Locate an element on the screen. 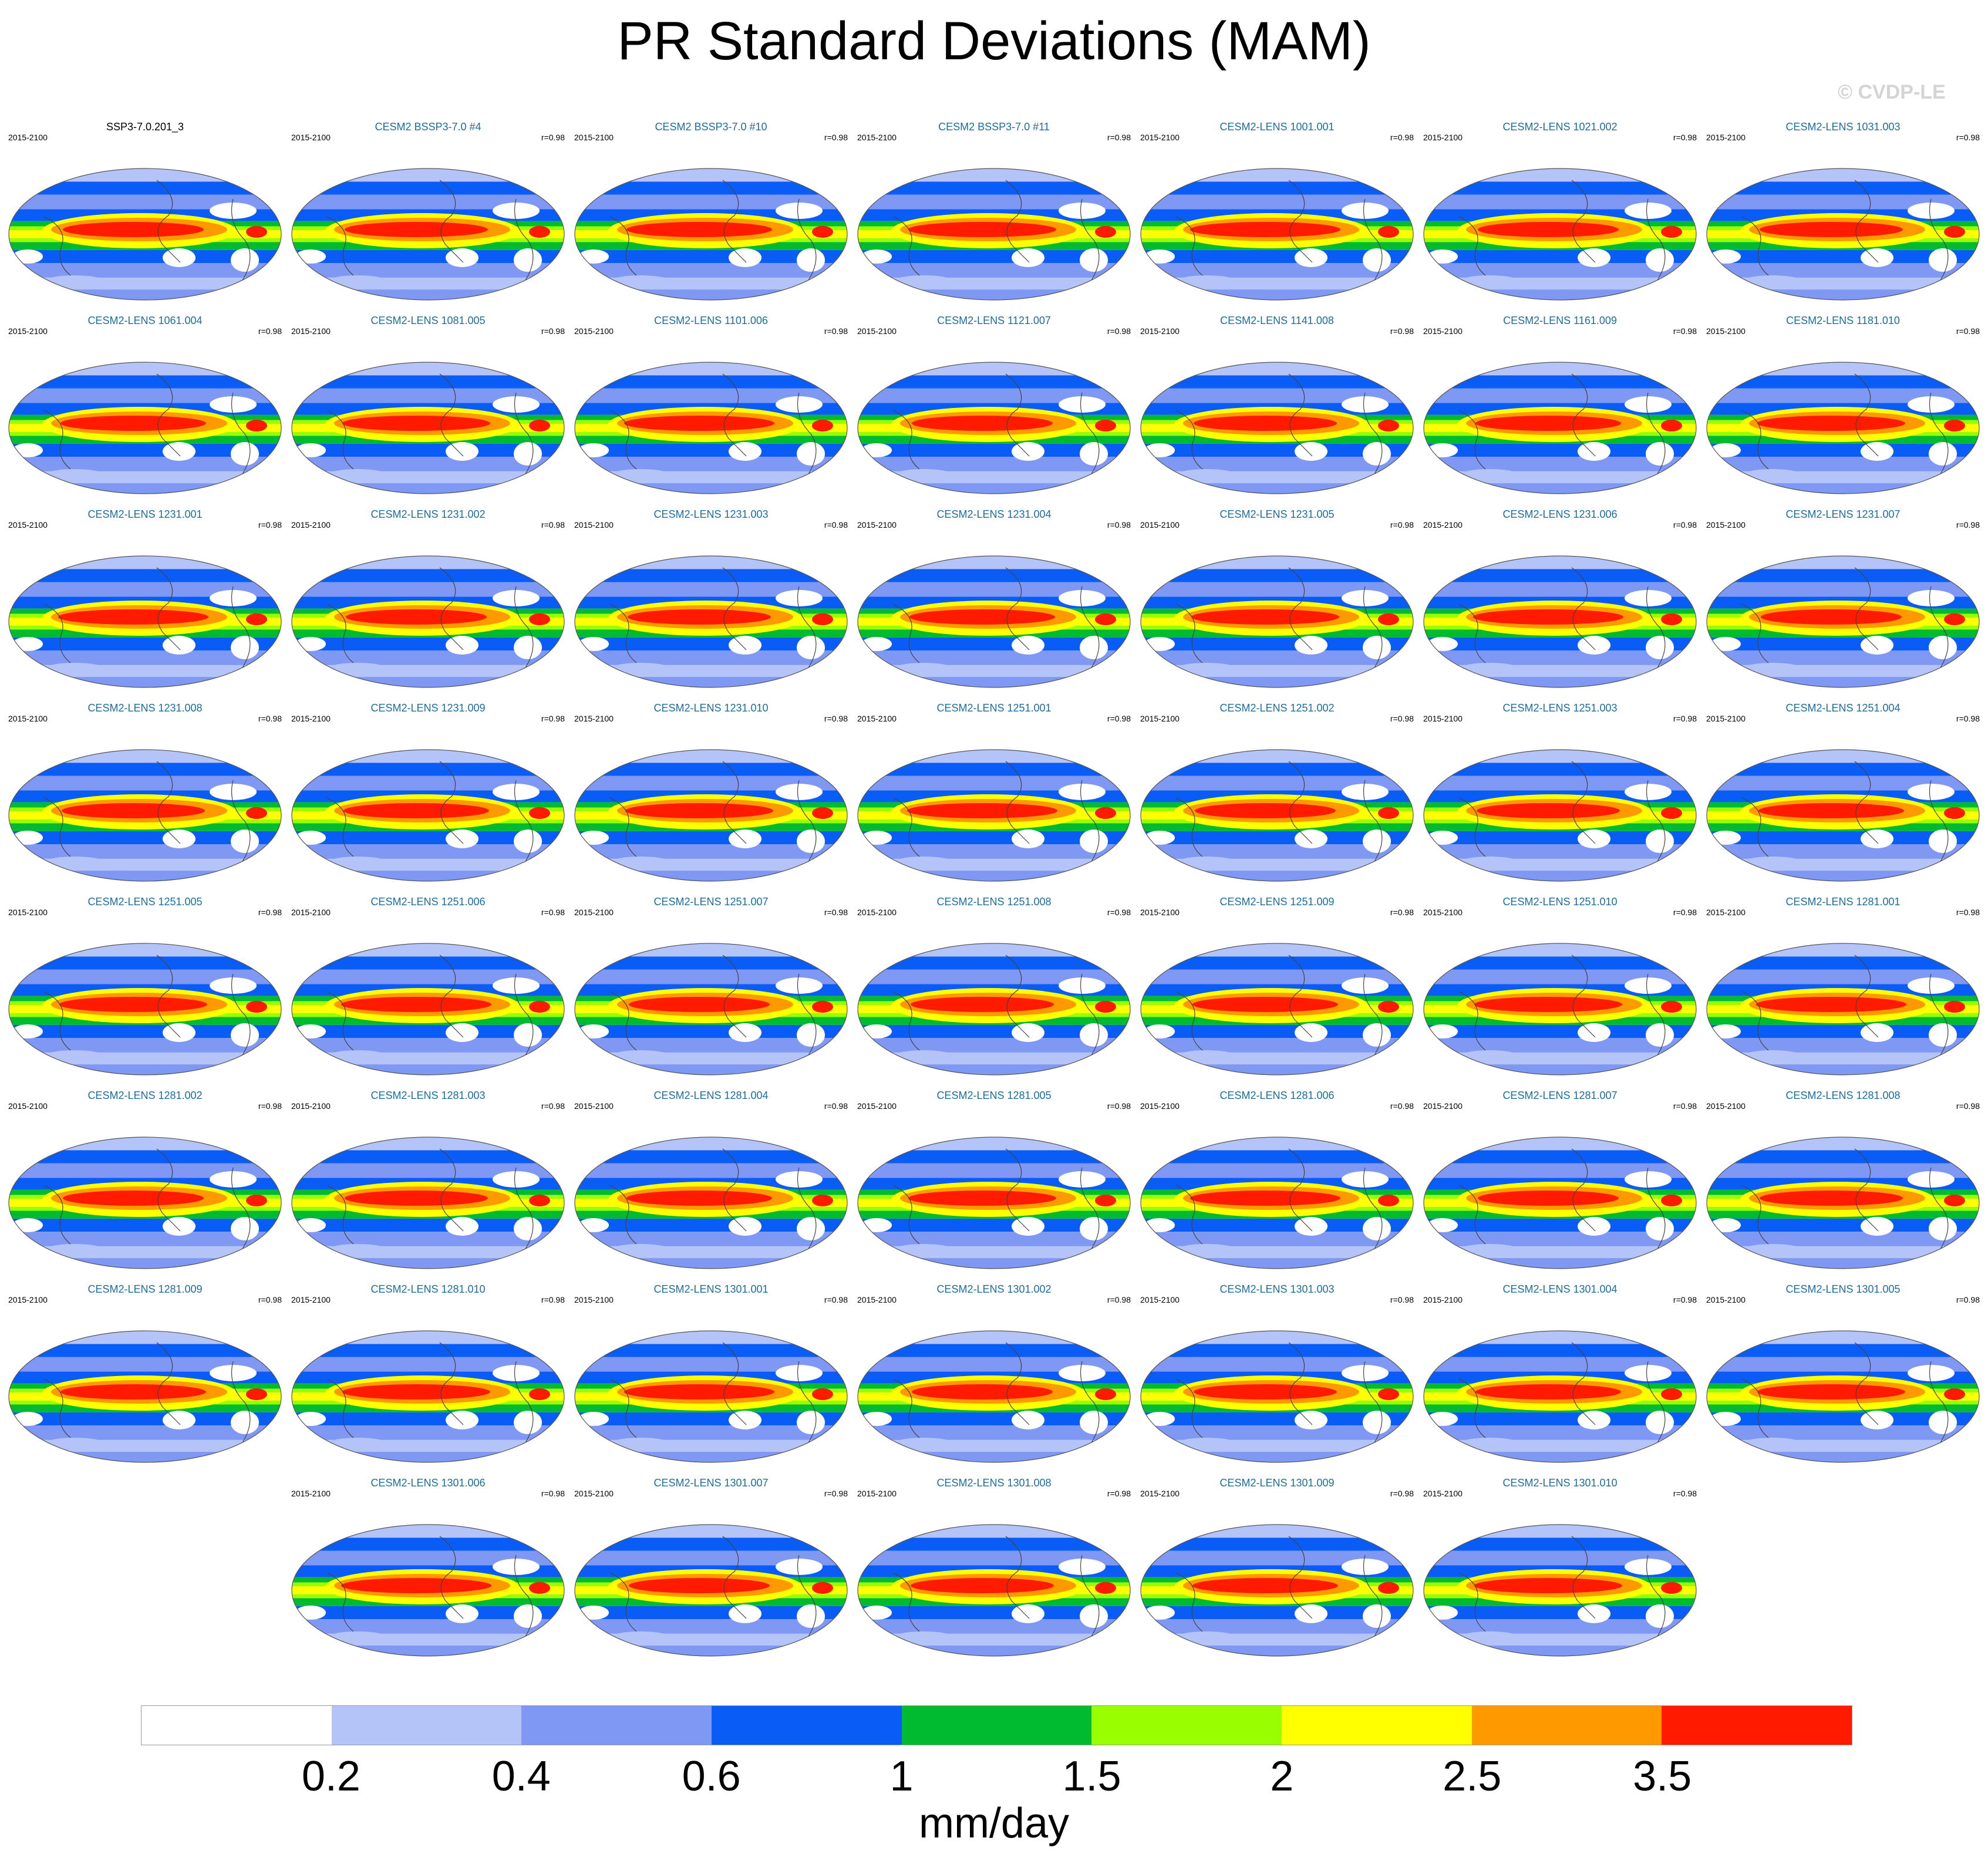 The height and width of the screenshot is (1858, 1988). panel-title: CESM2-LENS 1231.004 is located at coordinates (994, 514).